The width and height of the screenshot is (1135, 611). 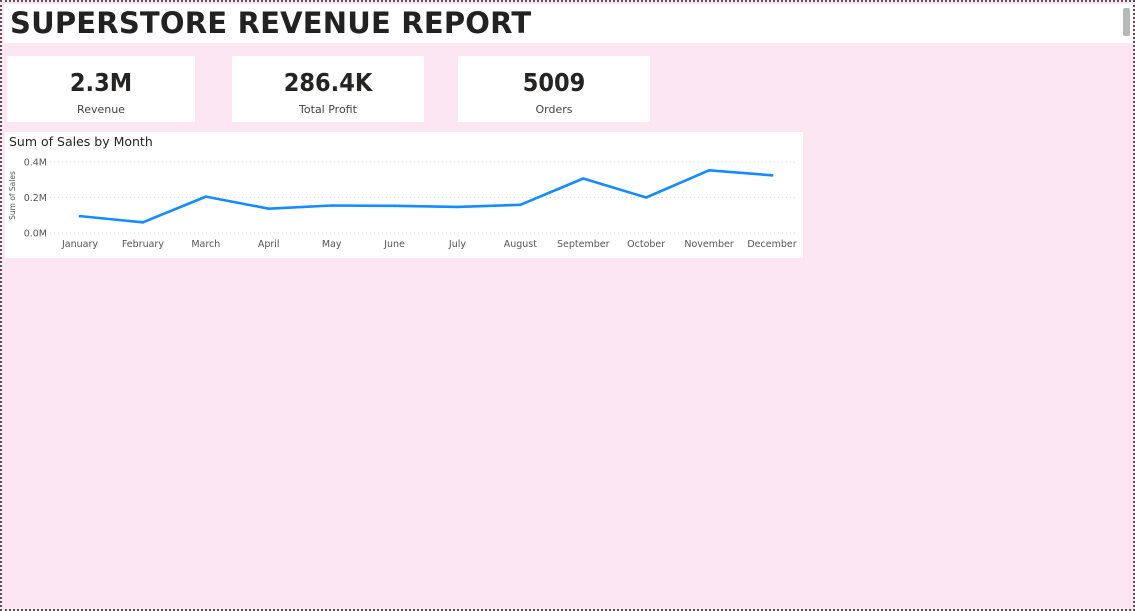 What do you see at coordinates (35, 163) in the screenshot?
I see `y-tick-label: 0.4M` at bounding box center [35, 163].